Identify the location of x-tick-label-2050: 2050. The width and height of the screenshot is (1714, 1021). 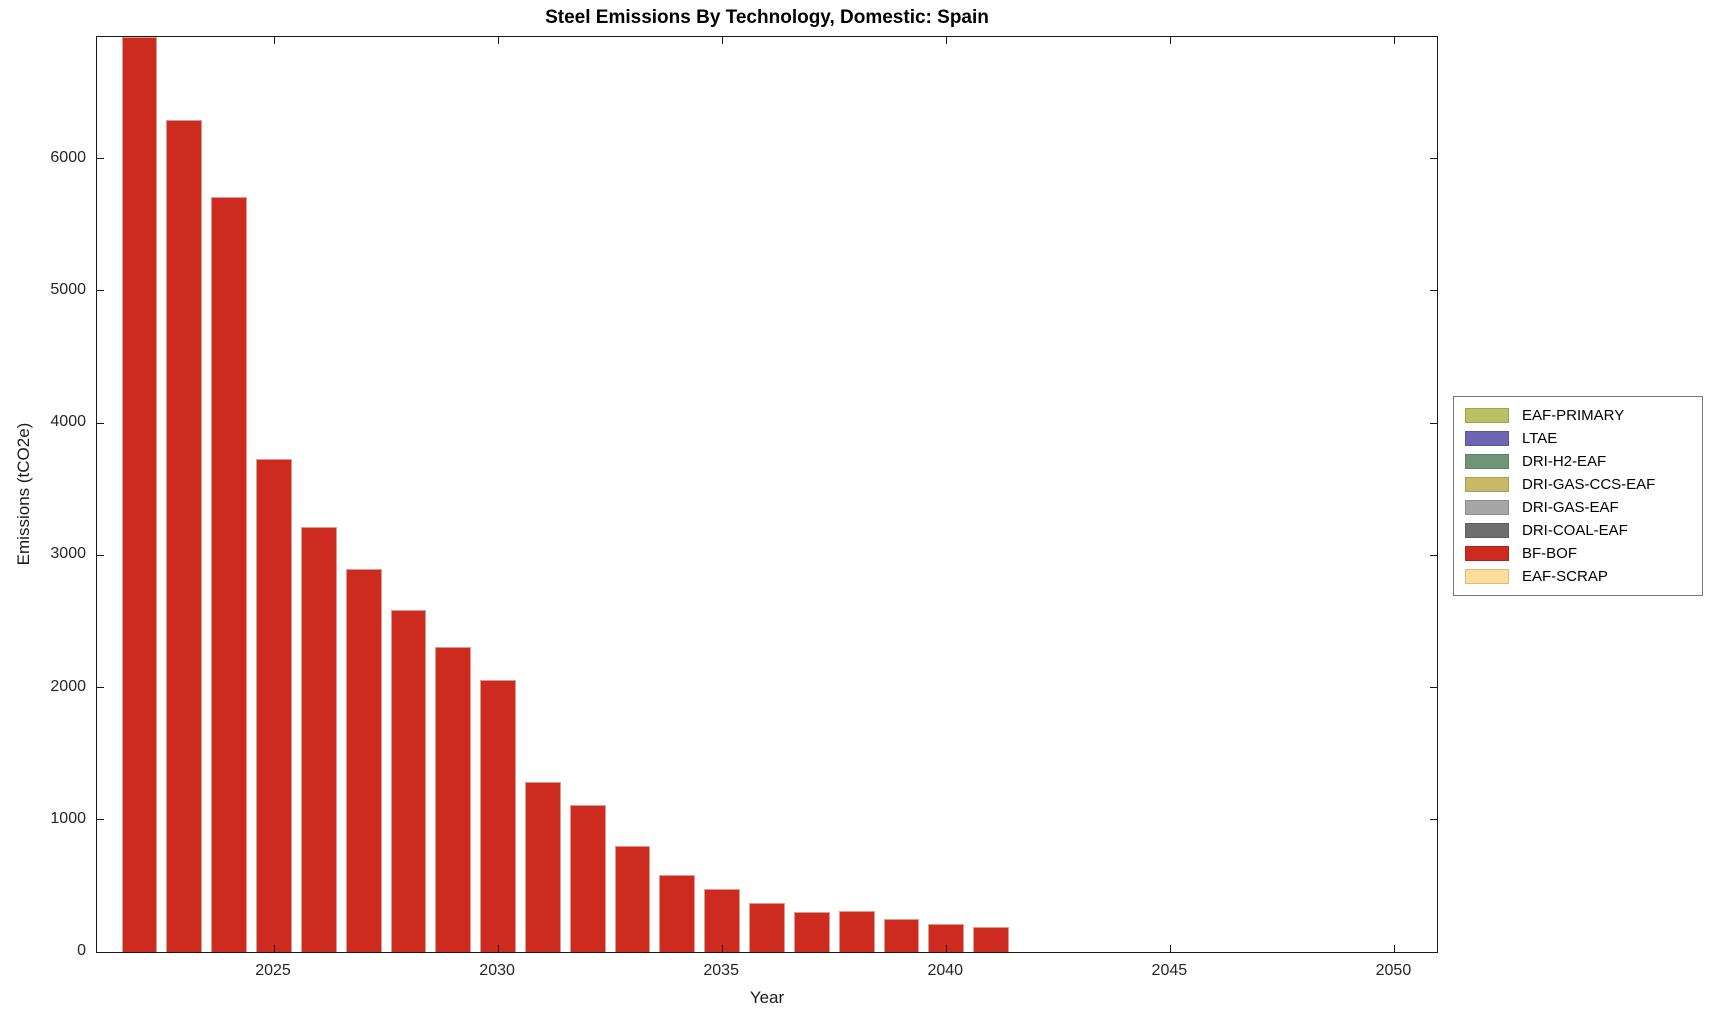
(1393, 970).